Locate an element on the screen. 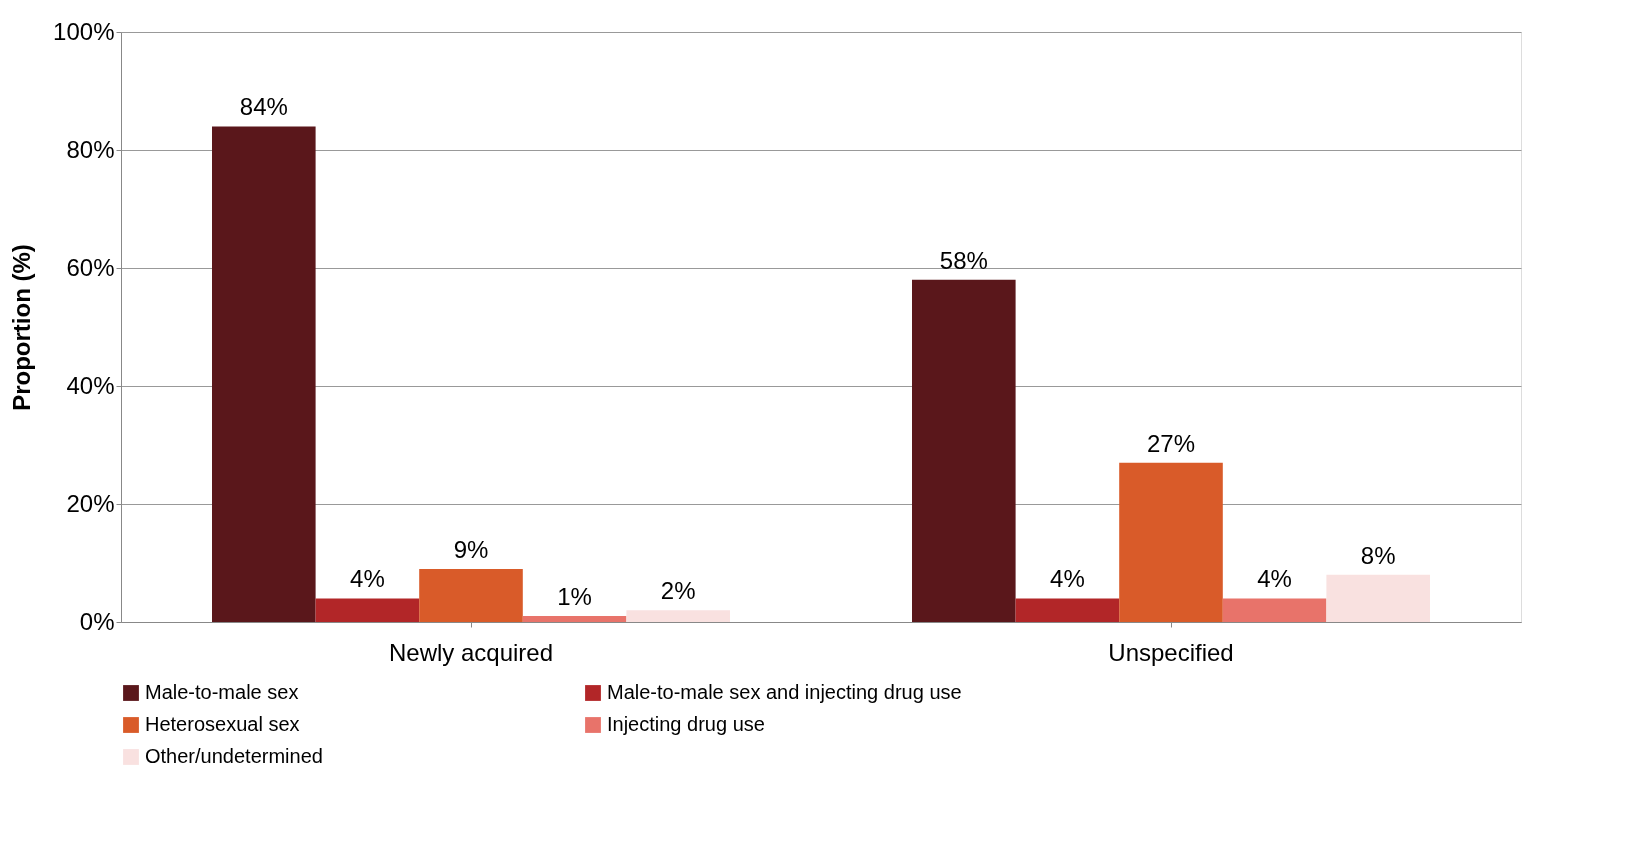 Image resolution: width=1642 pixels, height=867 pixels. legend-label: Male-to-male sex is located at coordinates (222, 692).